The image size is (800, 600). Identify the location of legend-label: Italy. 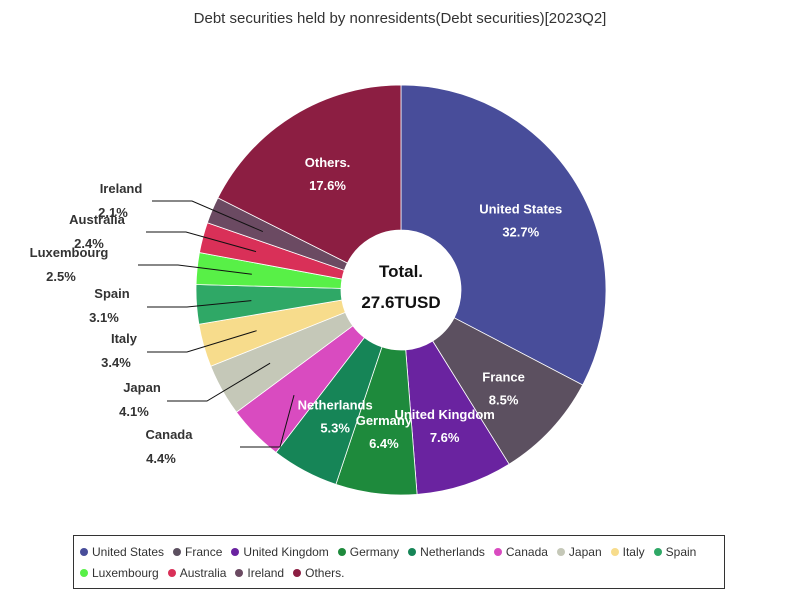
(633, 551).